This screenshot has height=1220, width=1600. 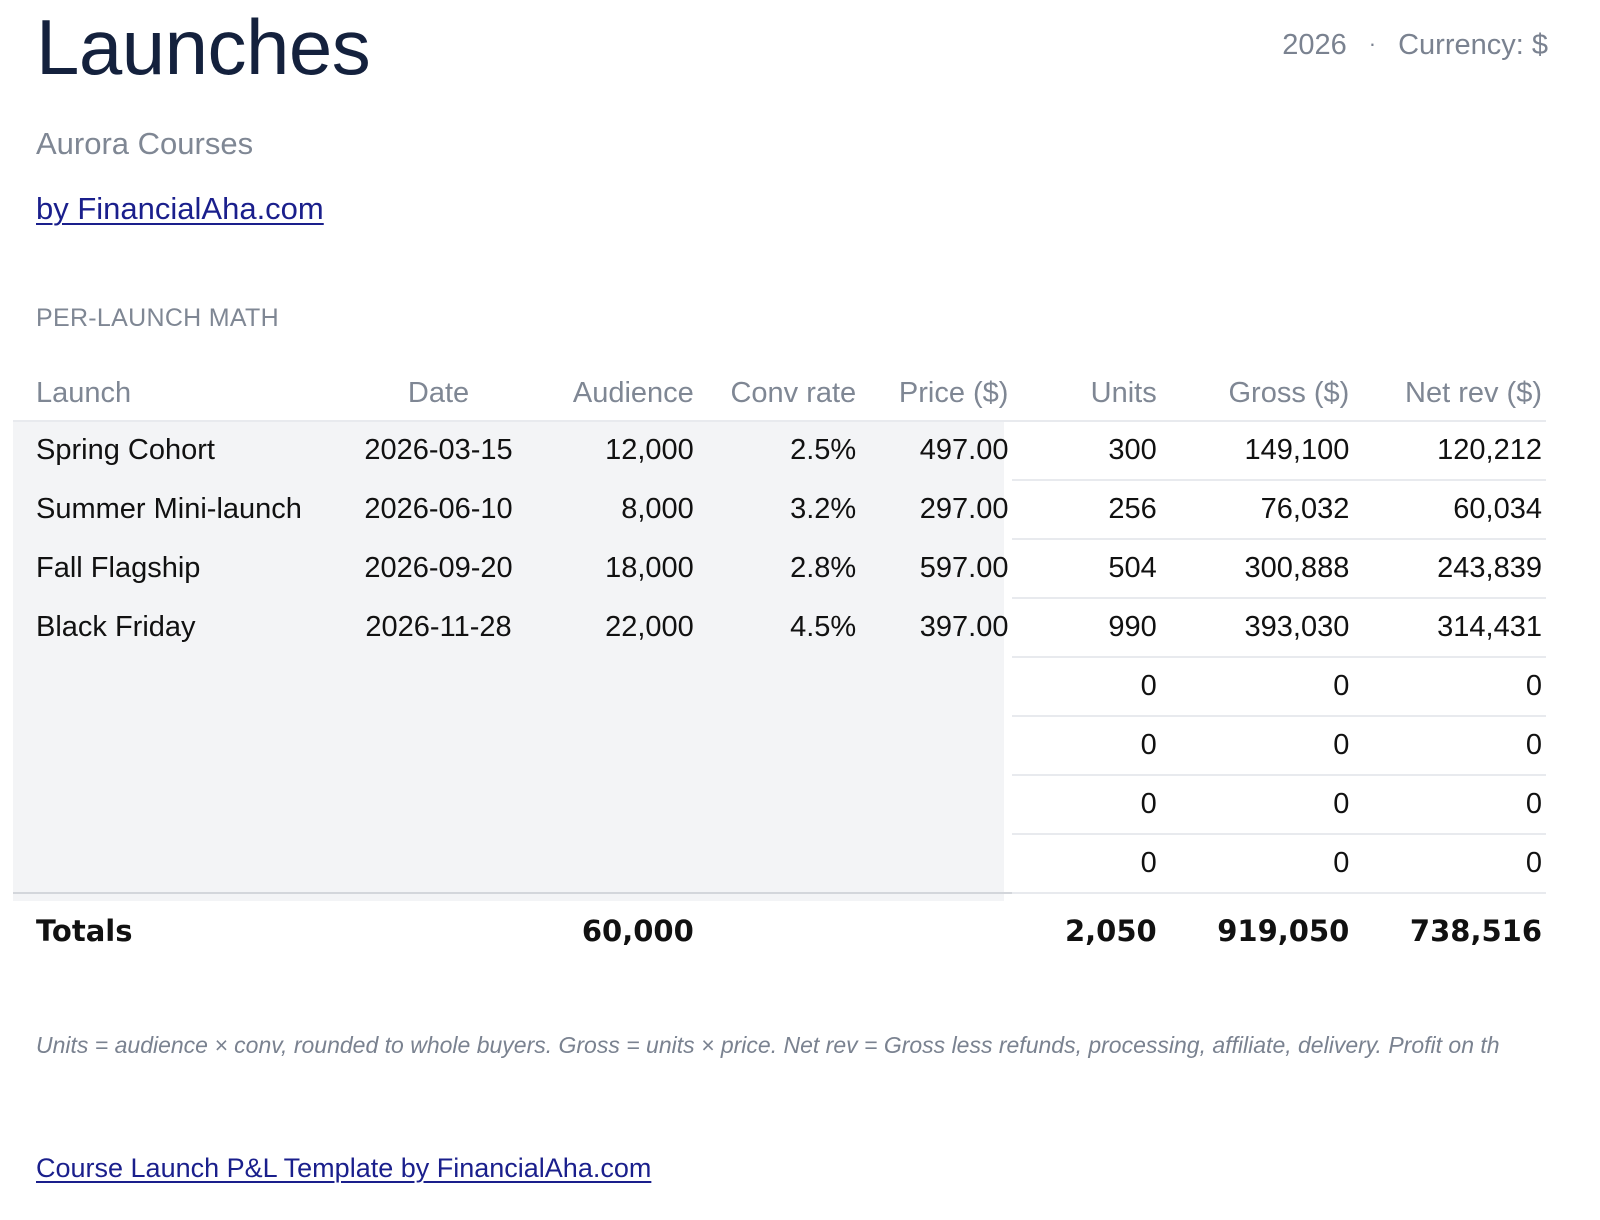 I want to click on col-header-conv-rate: Conv rate, so click(x=779, y=394).